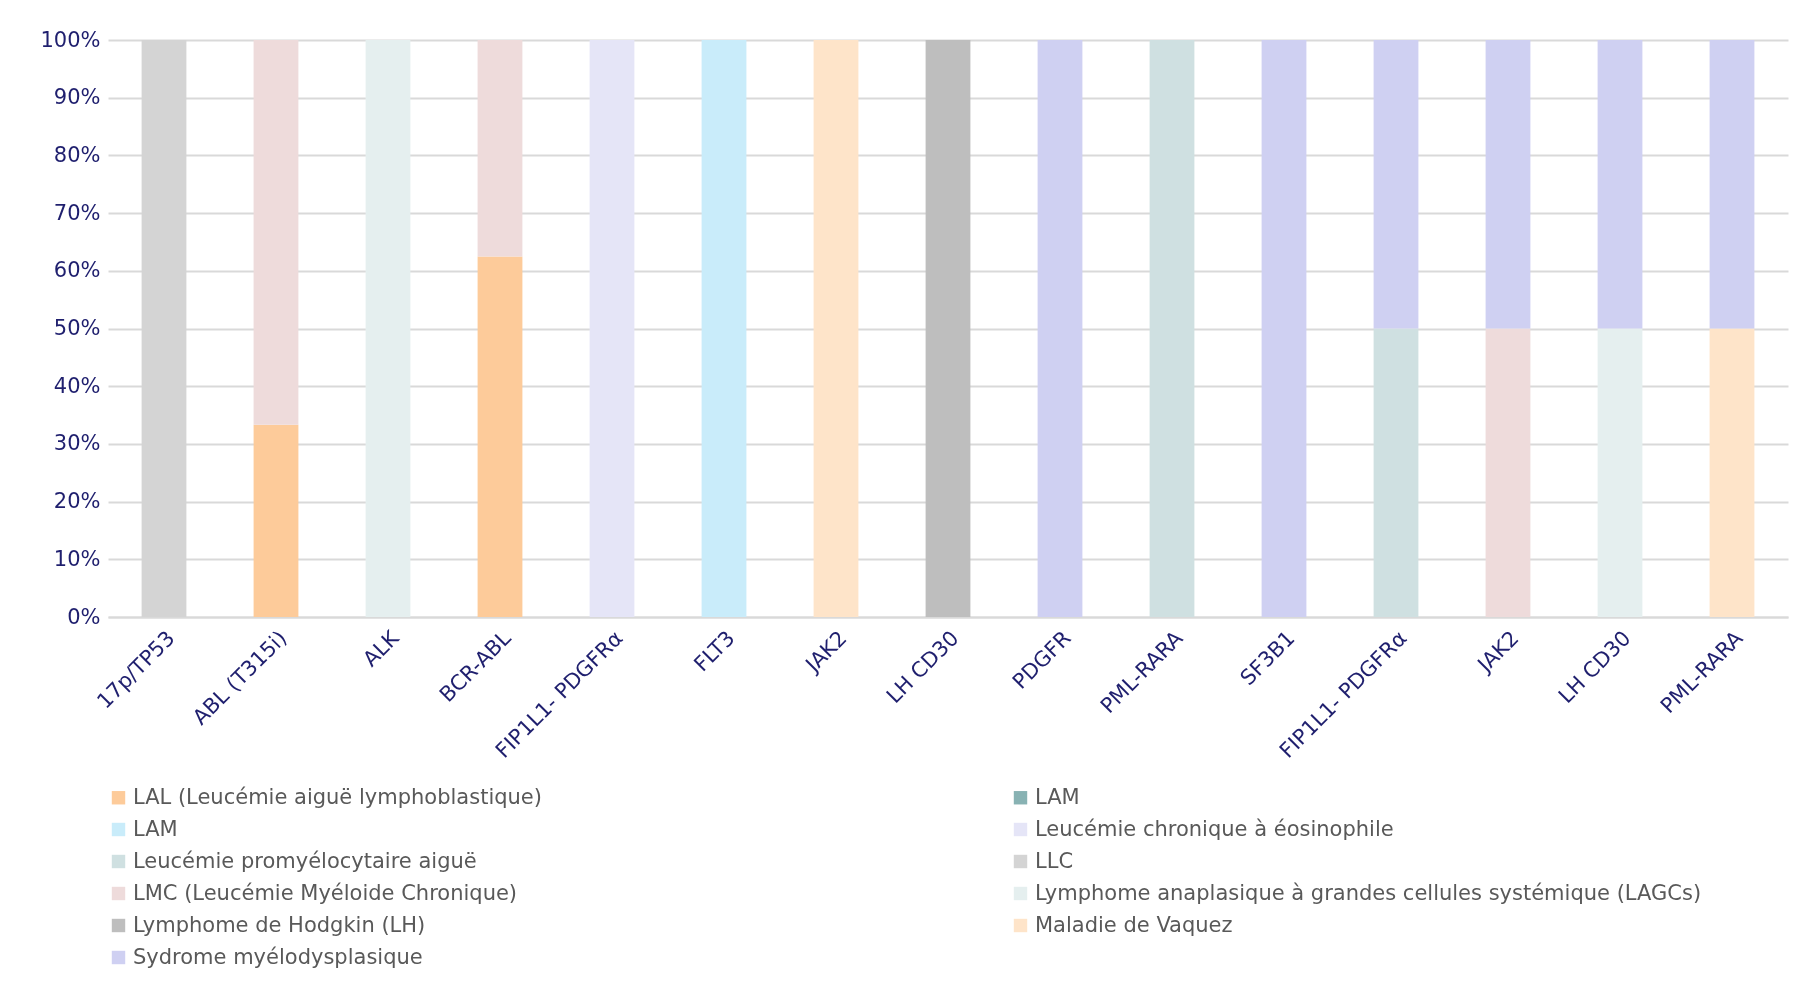 Image resolution: width=1798 pixels, height=999 pixels. Describe the element at coordinates (278, 956) in the screenshot. I see `legend-label: Sydrome myélodysplasique` at that location.